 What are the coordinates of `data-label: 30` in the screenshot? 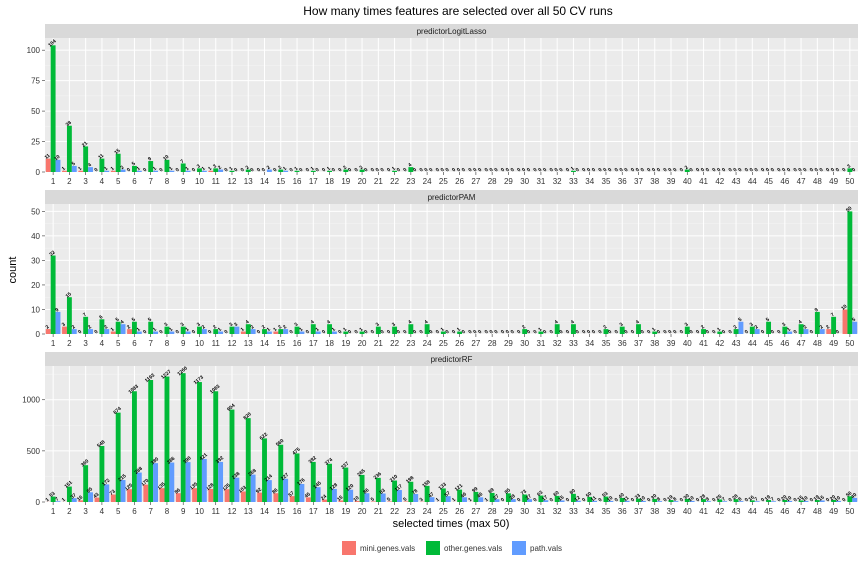 It's located at (687, 497).